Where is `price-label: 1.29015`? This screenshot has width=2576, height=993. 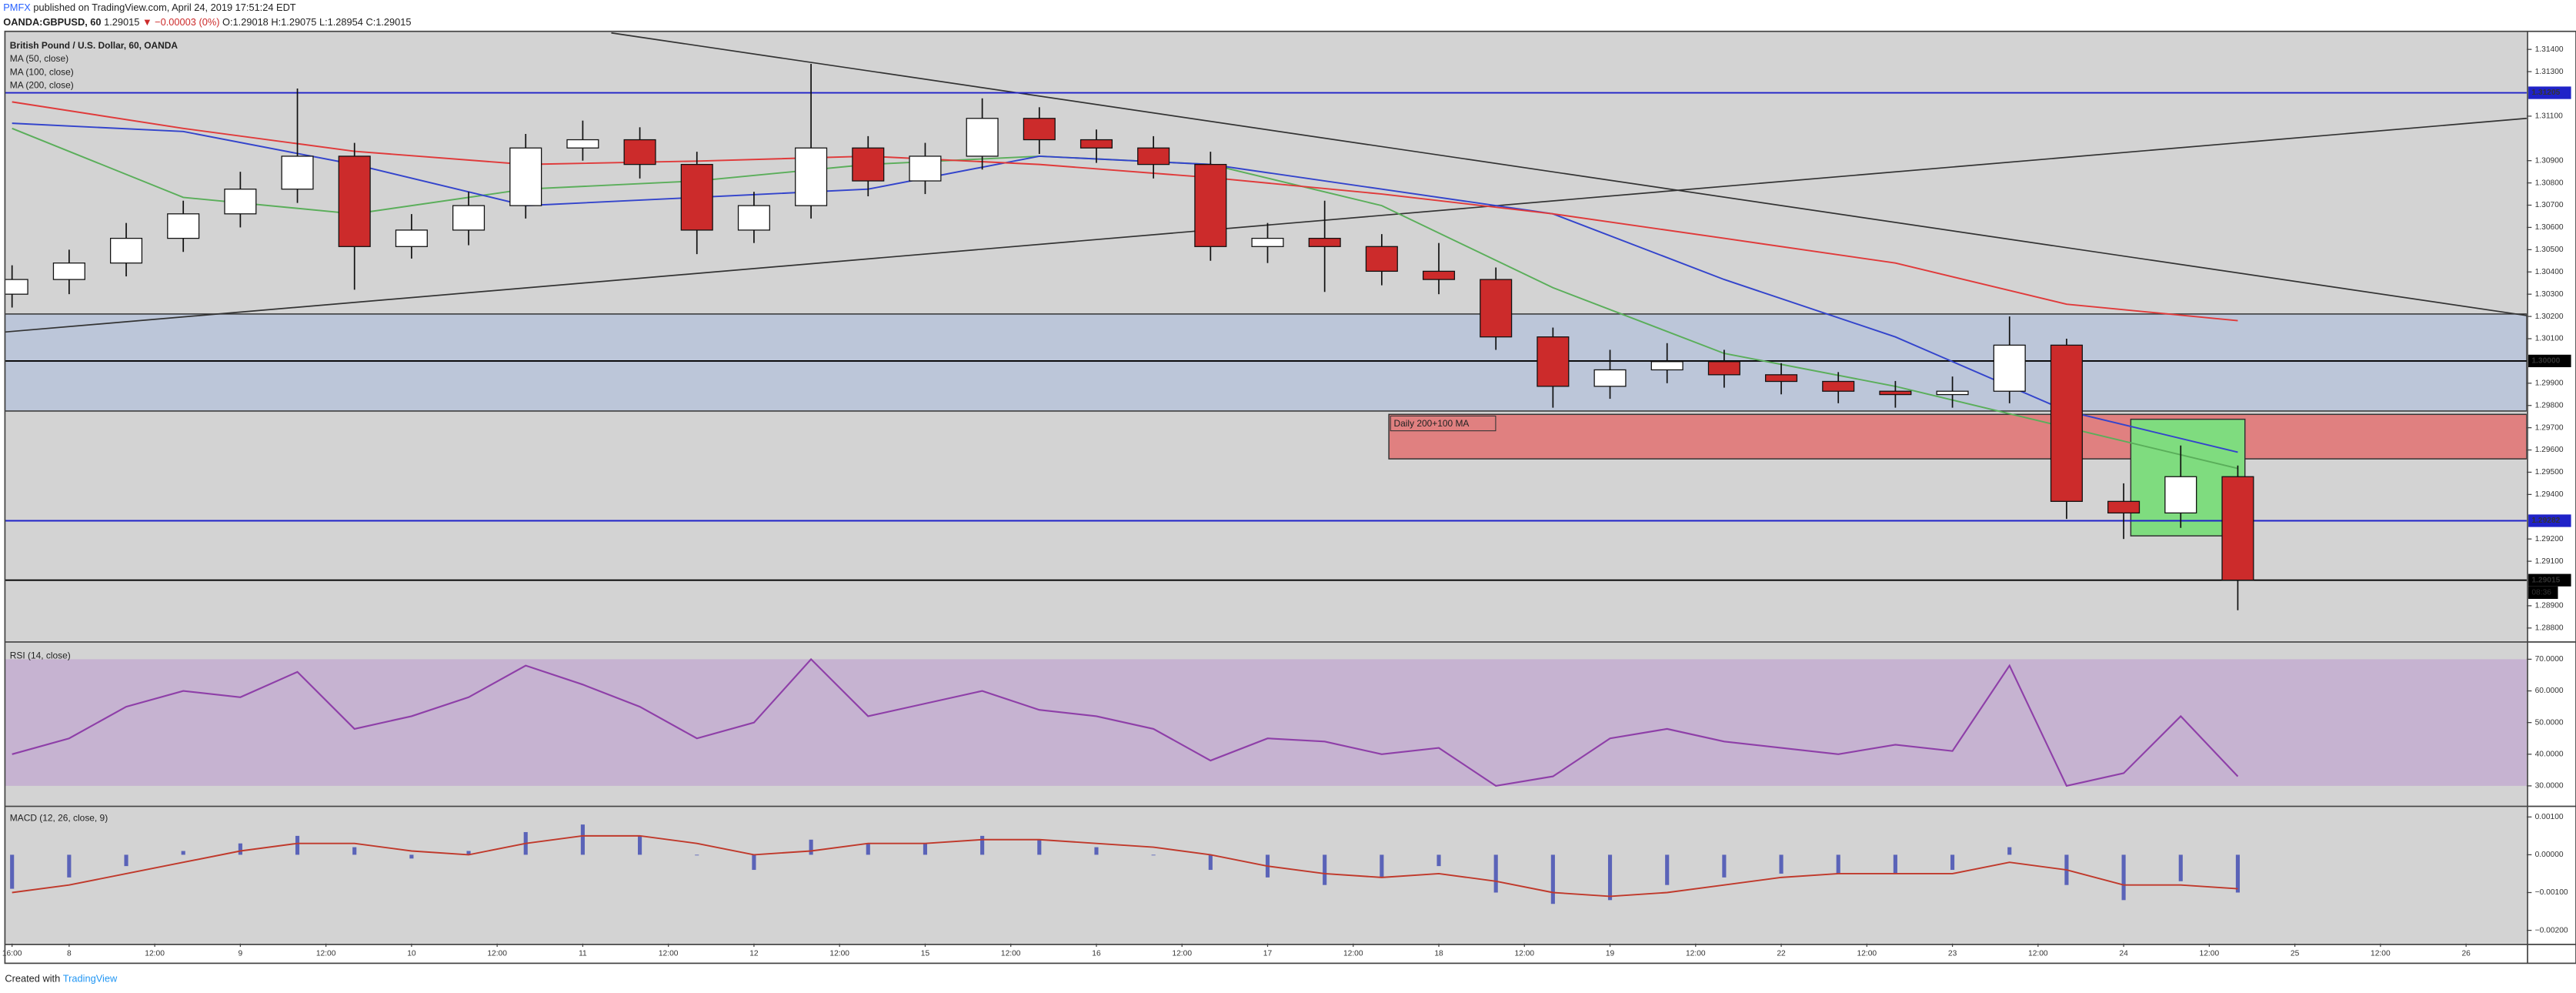 price-label: 1.29015 is located at coordinates (2546, 580).